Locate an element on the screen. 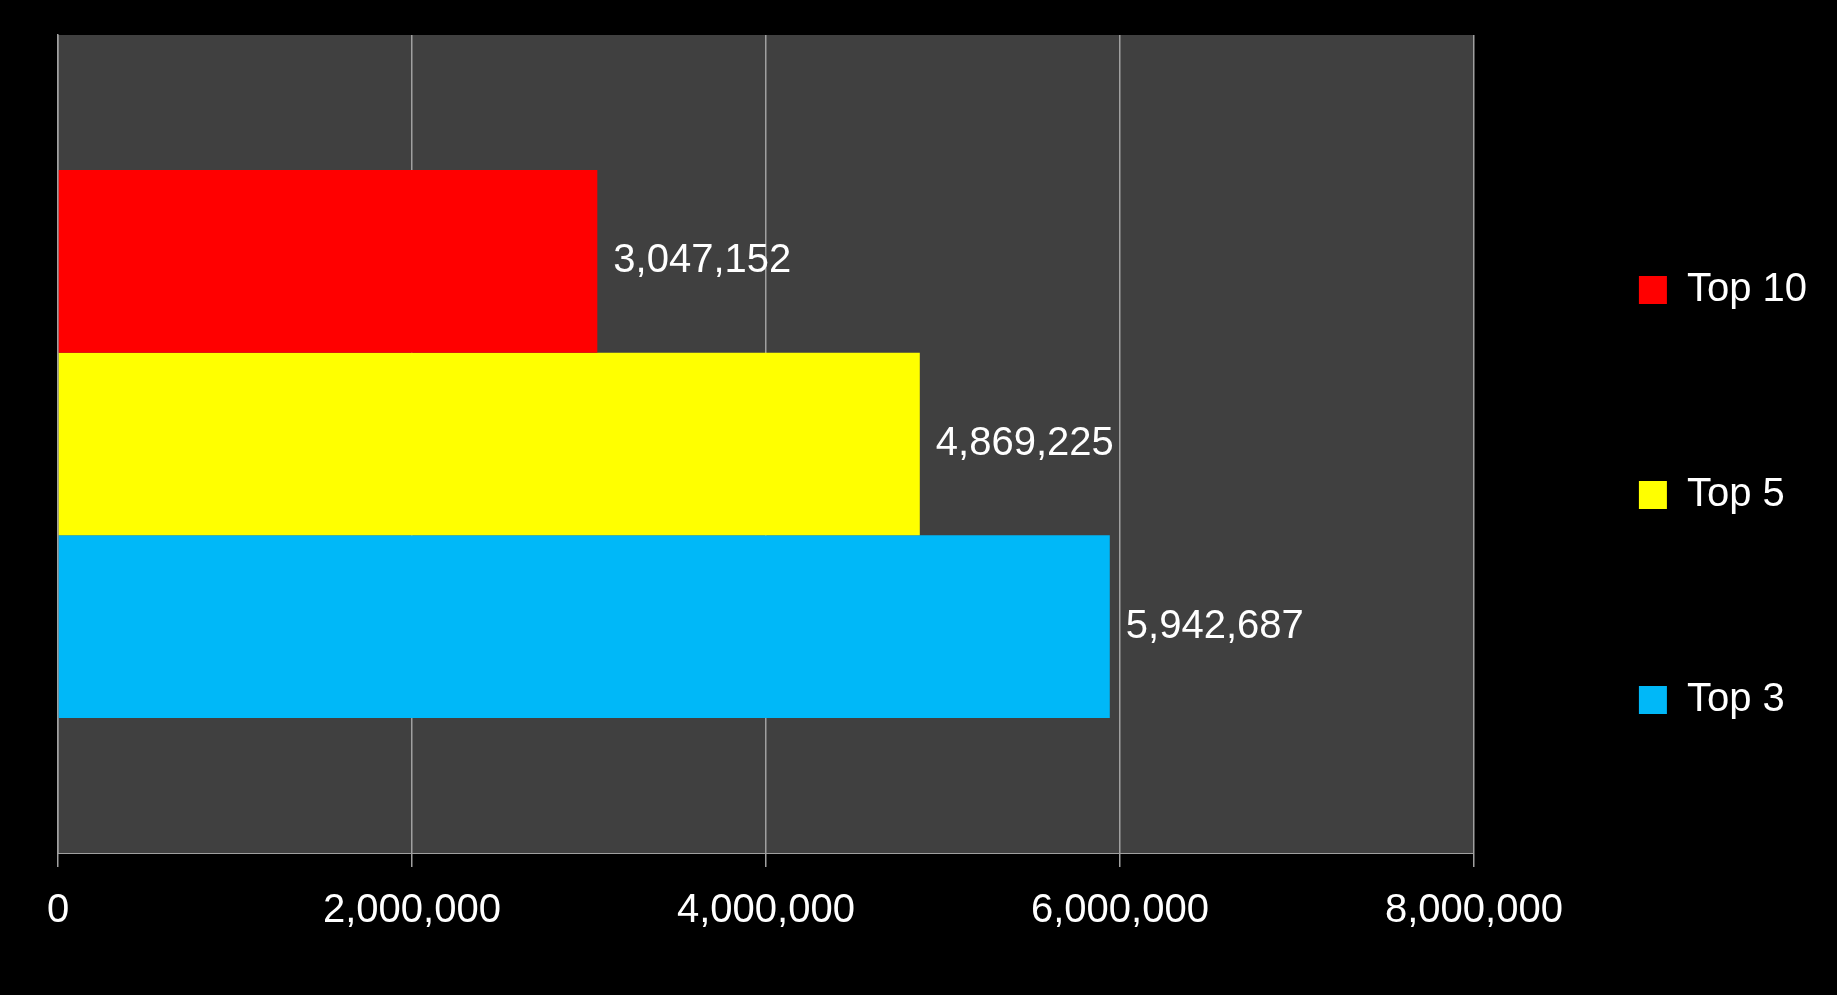 The height and width of the screenshot is (995, 1837). legend-label: Top 5 is located at coordinates (1735, 492).